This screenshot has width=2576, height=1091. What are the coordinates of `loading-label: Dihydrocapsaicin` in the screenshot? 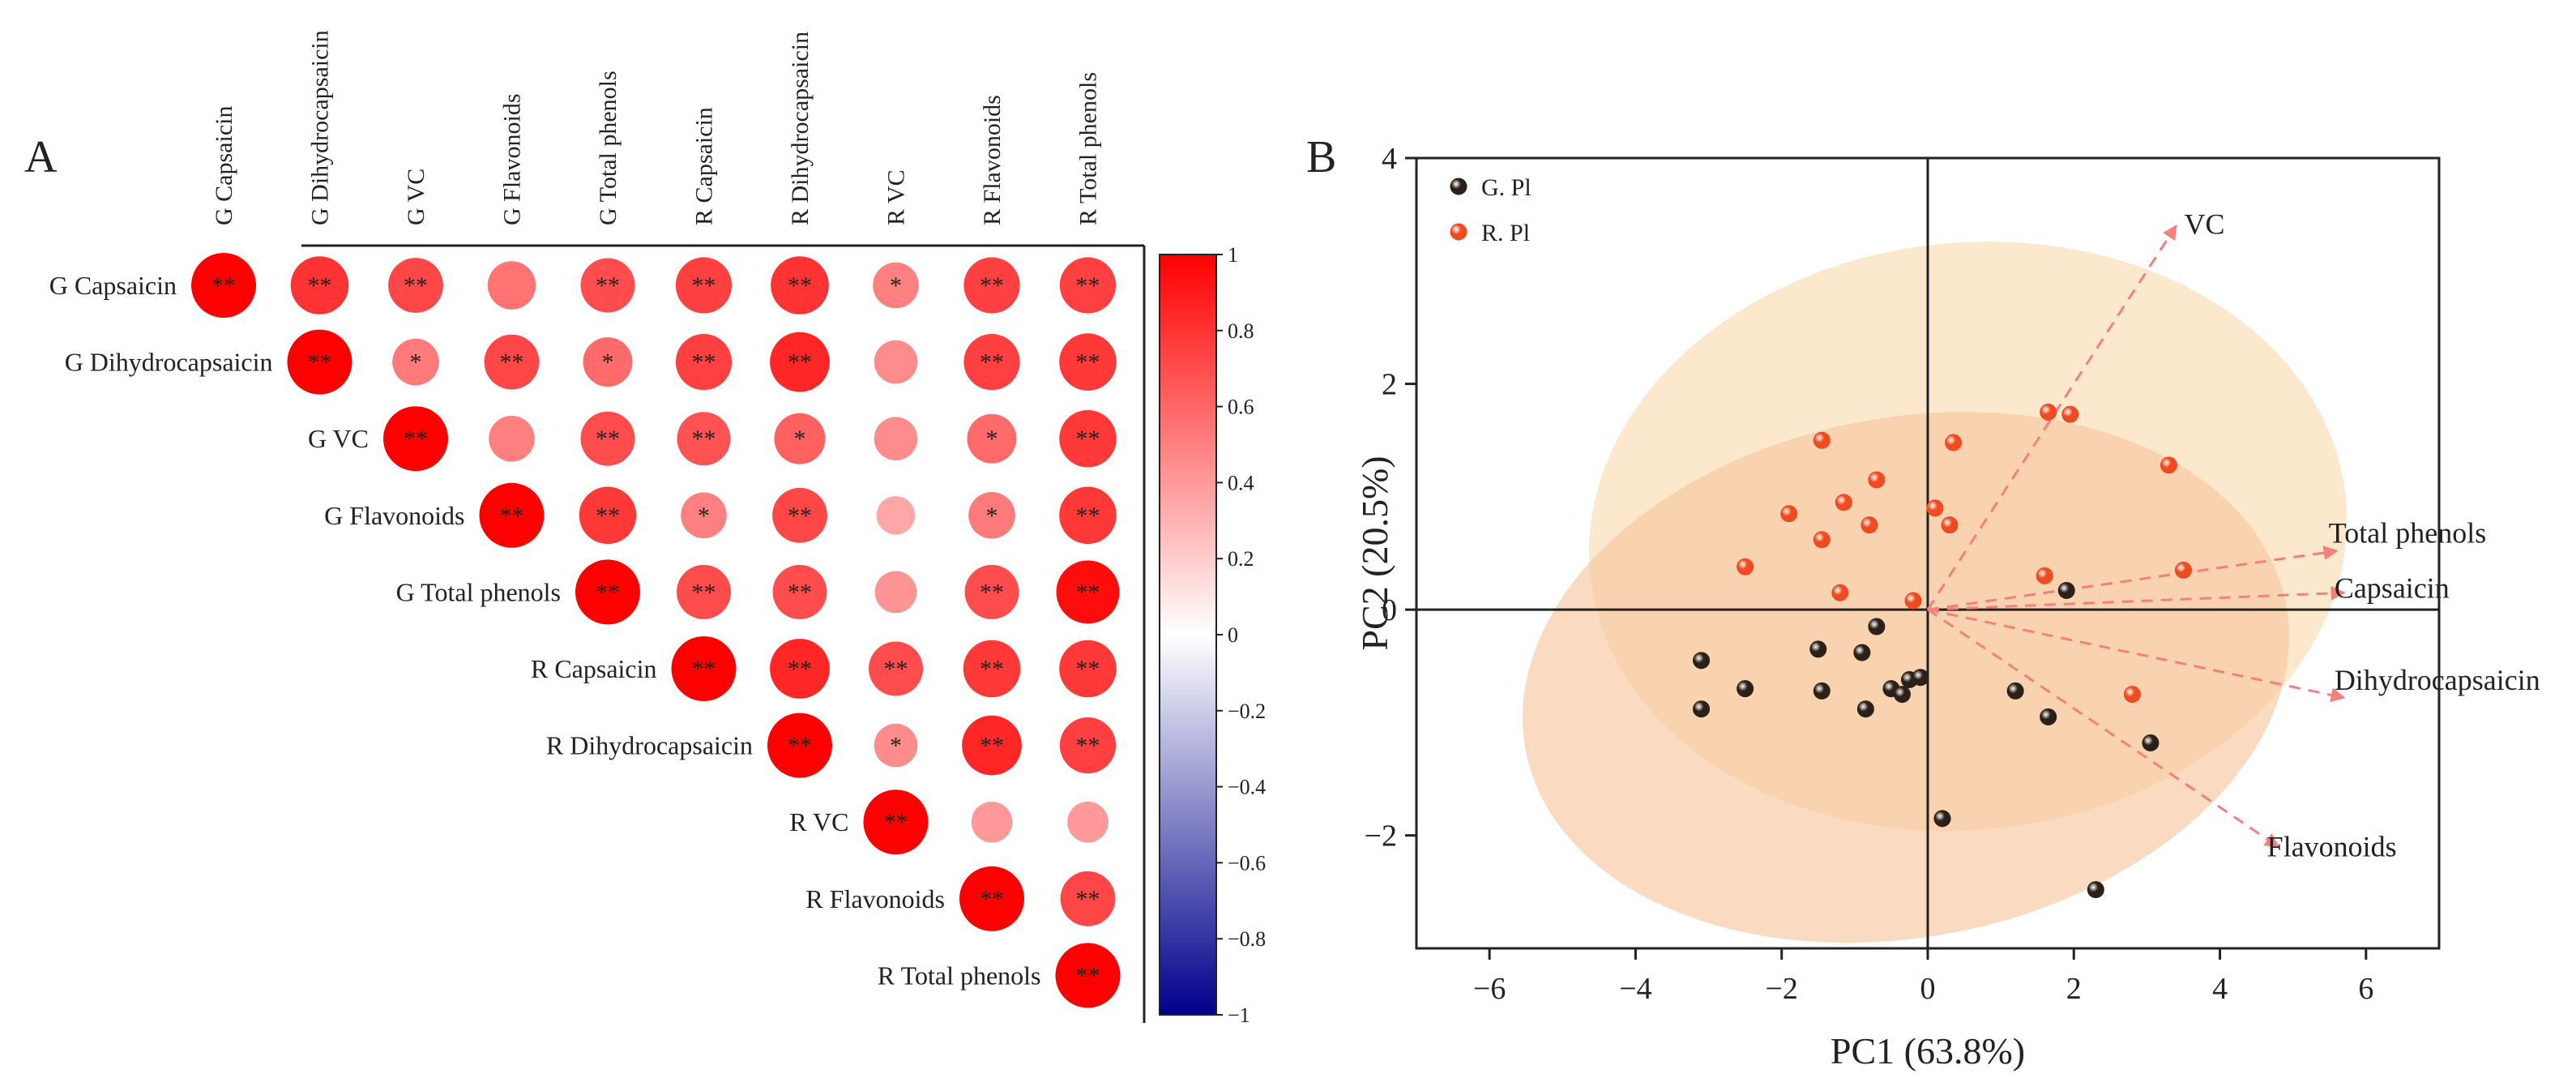 It's located at (2437, 680).